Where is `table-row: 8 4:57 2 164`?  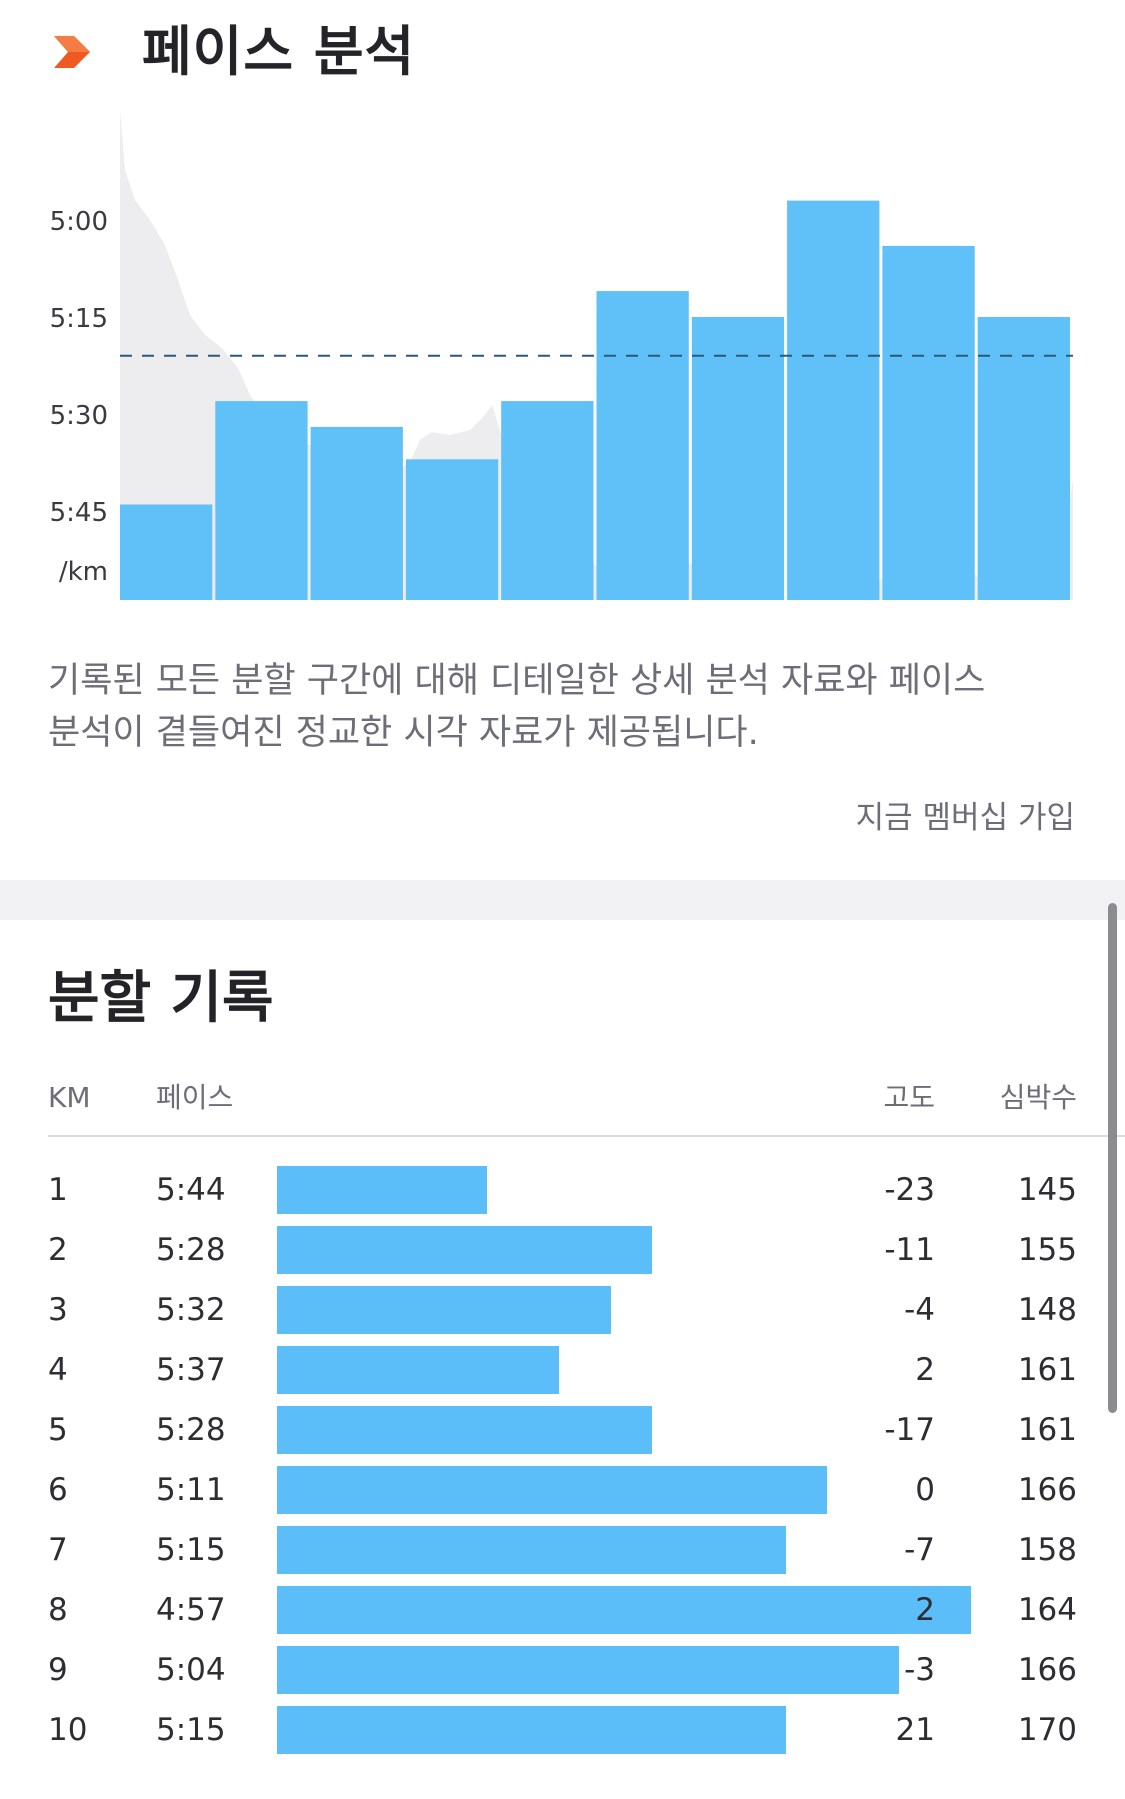 table-row: 8 4:57 2 164 is located at coordinates (562, 1610).